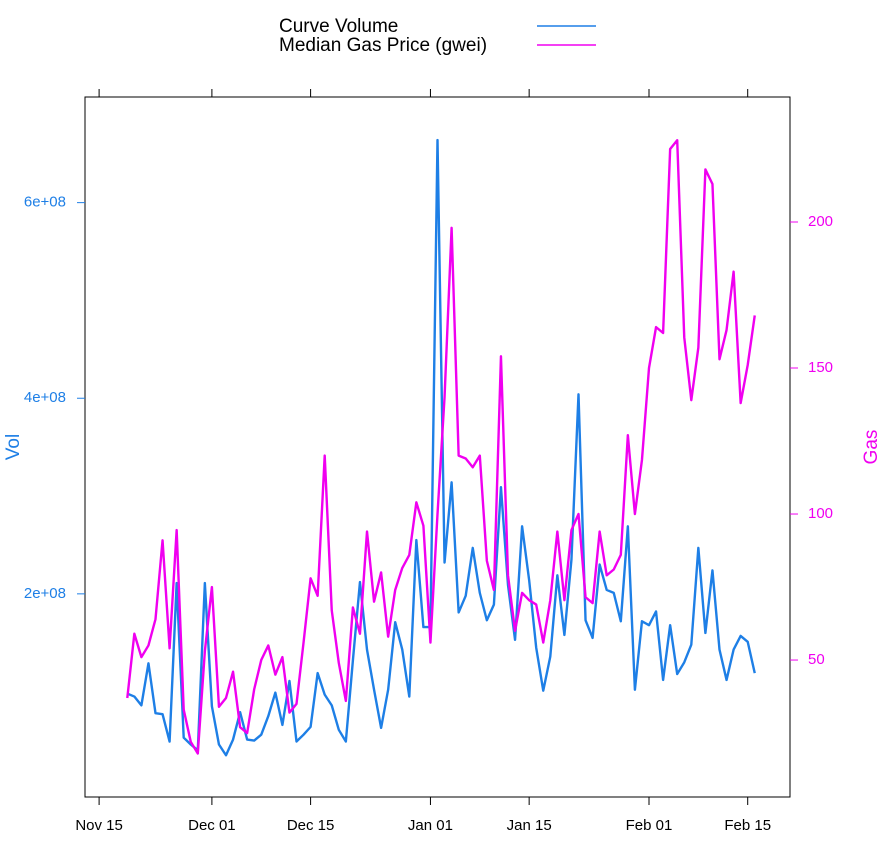 Image resolution: width=887 pixels, height=845 pixels. I want to click on x-tick-label: Jan 01, so click(430, 825).